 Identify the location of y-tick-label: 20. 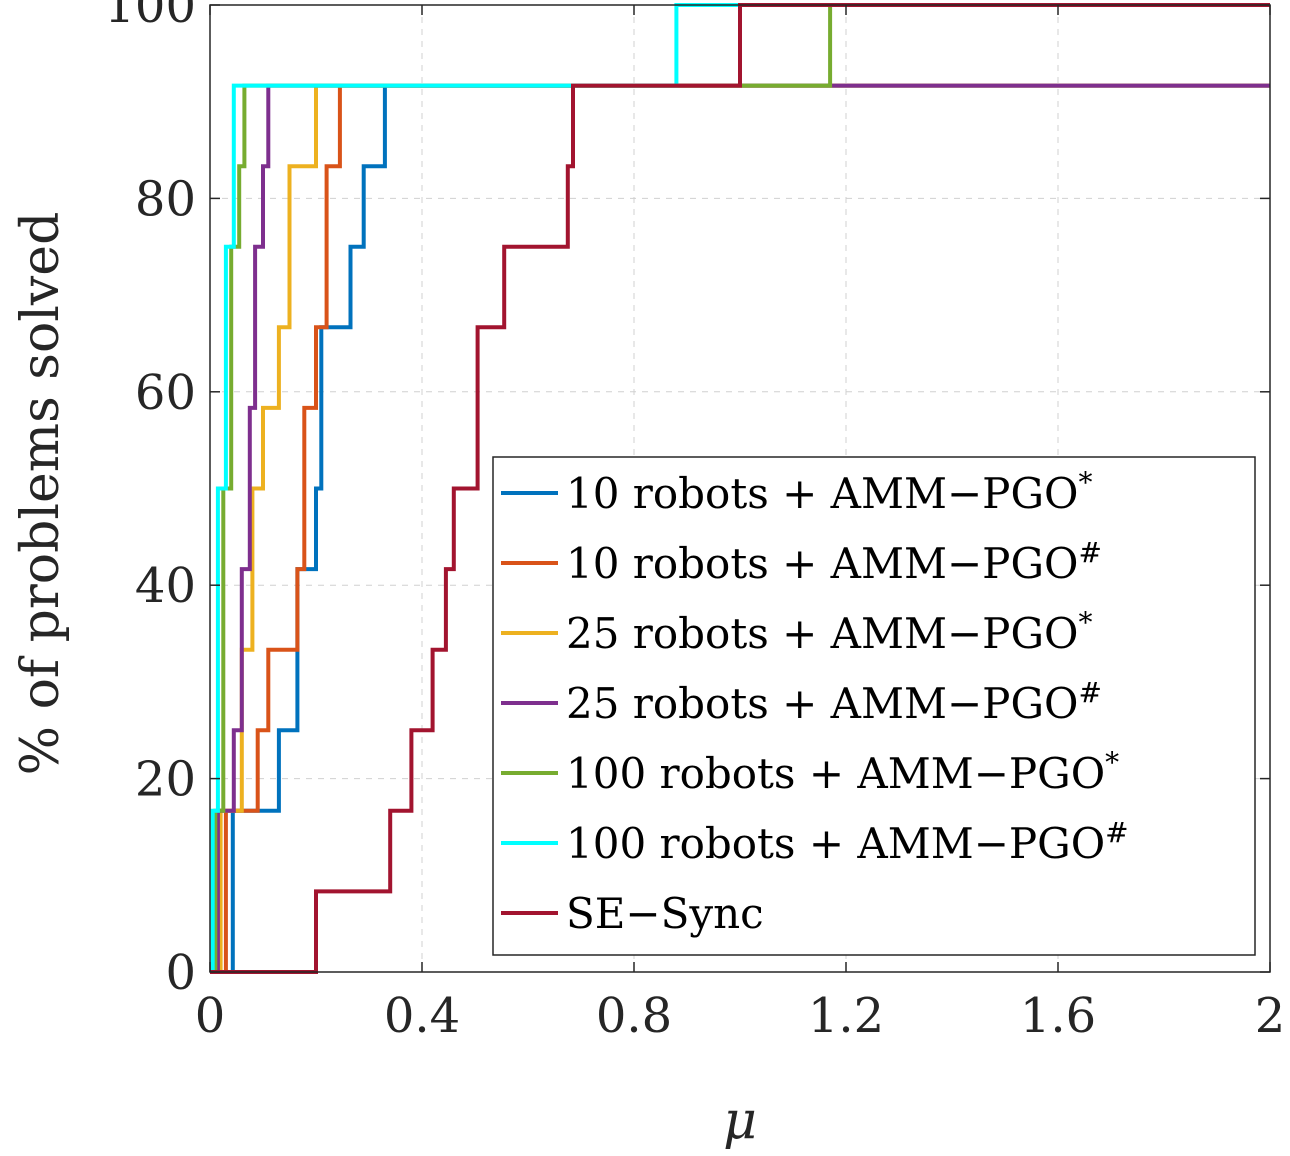
(165, 780).